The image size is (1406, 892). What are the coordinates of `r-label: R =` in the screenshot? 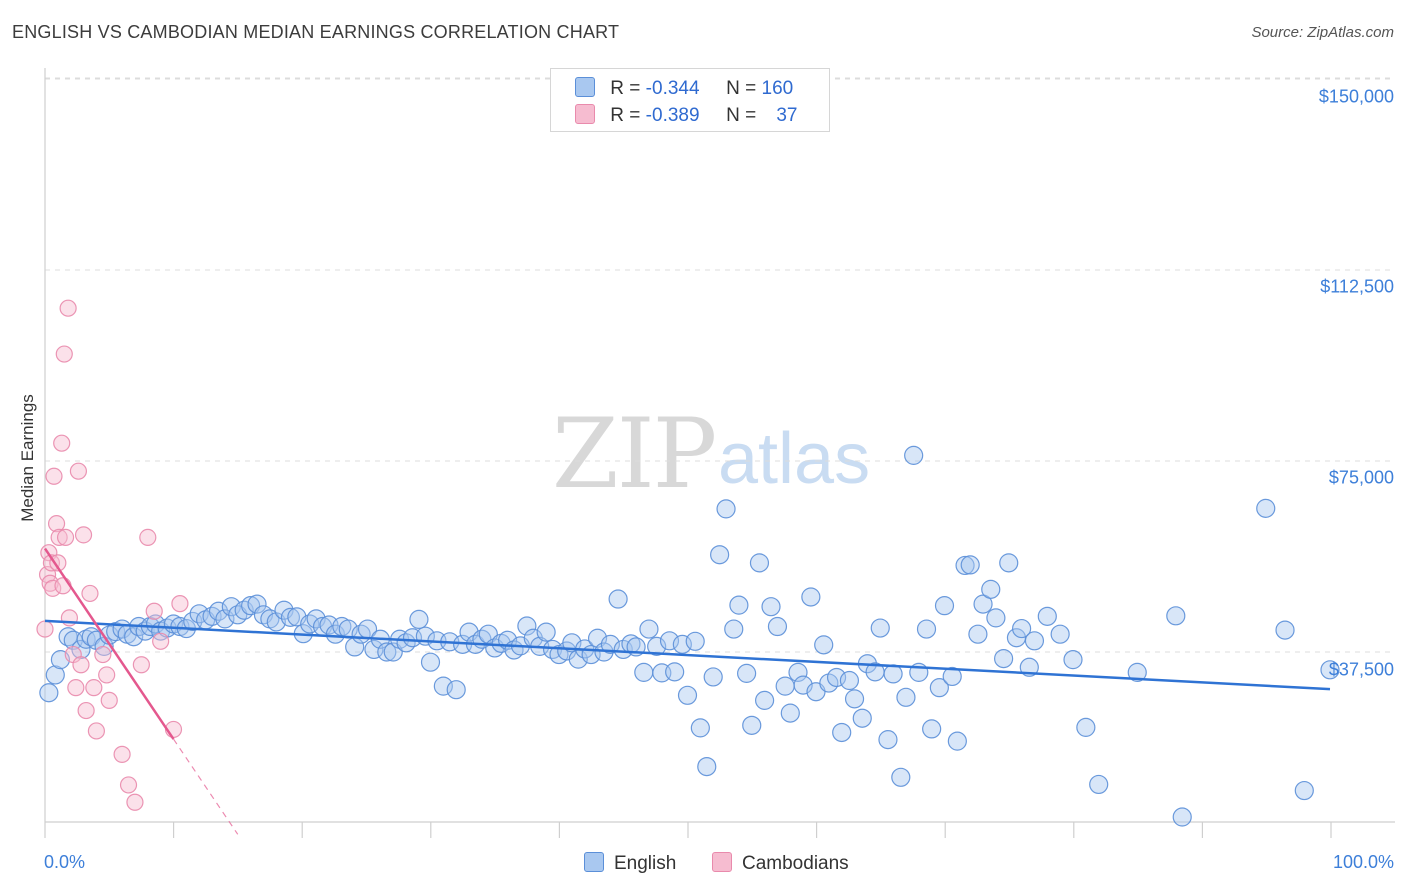 It's located at (625, 115).